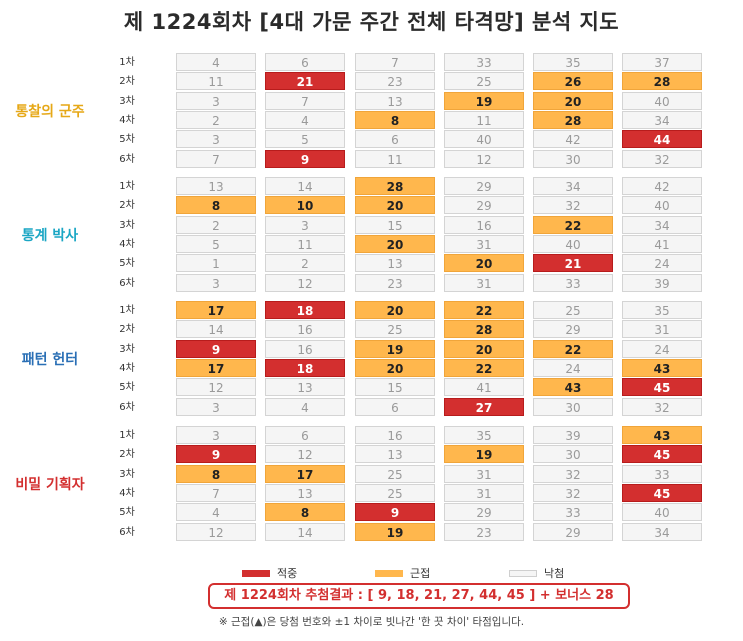 Image resolution: width=743 pixels, height=641 pixels. I want to click on table-row: 1차 17 18 20 22 25 35, so click(371, 310).